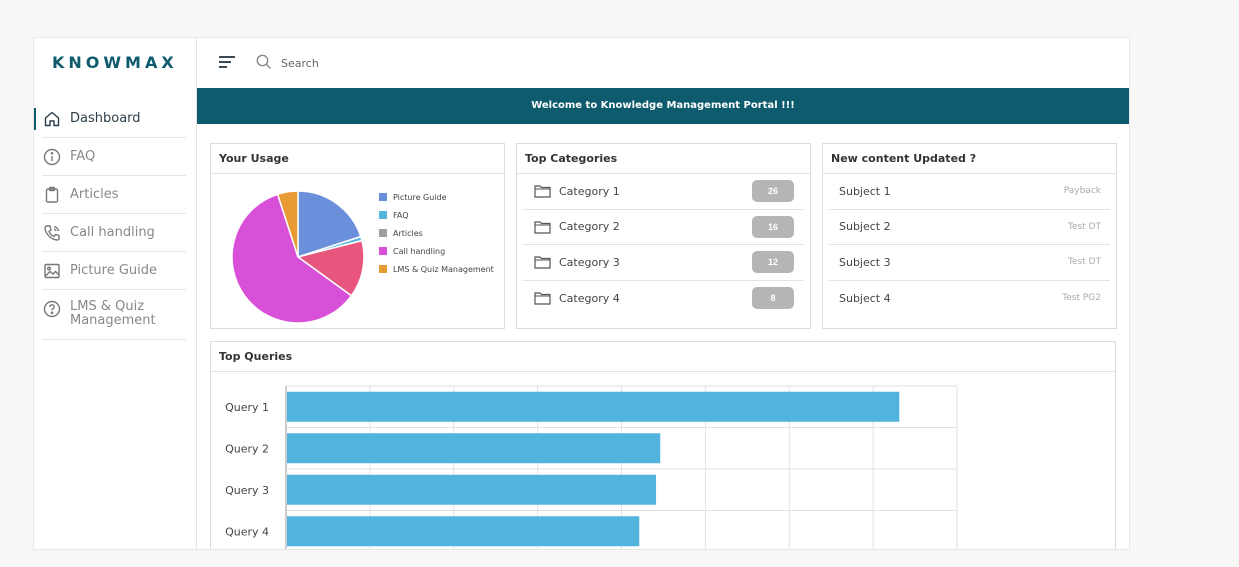 Image resolution: width=1239 pixels, height=567 pixels. I want to click on category-name: Category 2, so click(589, 227).